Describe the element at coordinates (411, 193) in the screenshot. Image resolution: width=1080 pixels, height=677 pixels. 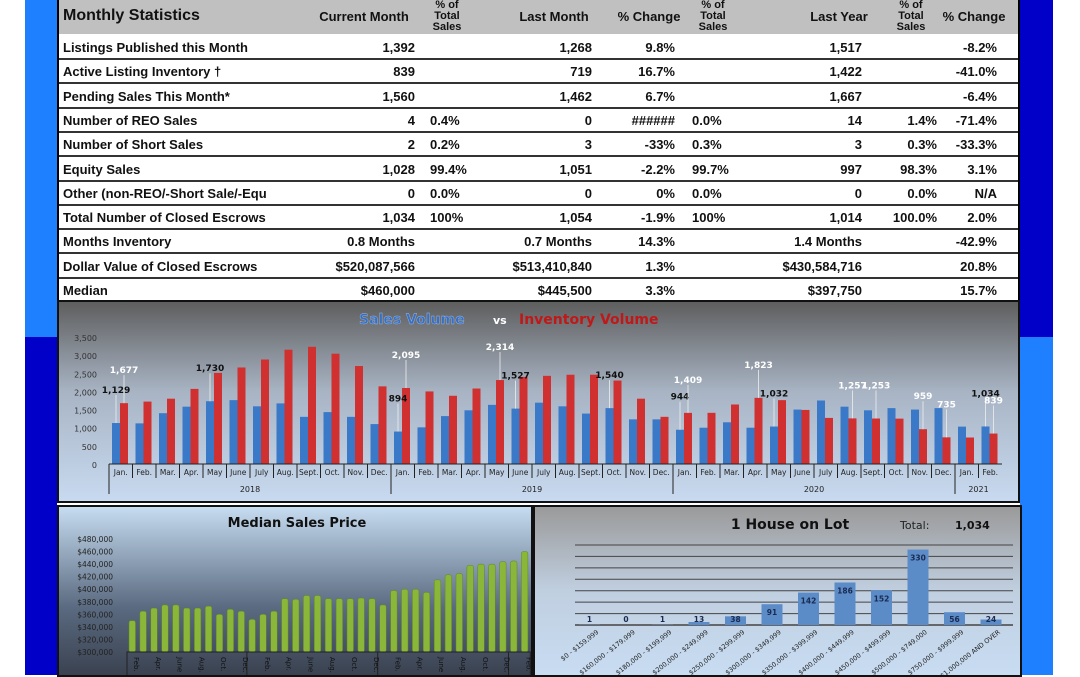
I see `cell-current: 0` at that location.